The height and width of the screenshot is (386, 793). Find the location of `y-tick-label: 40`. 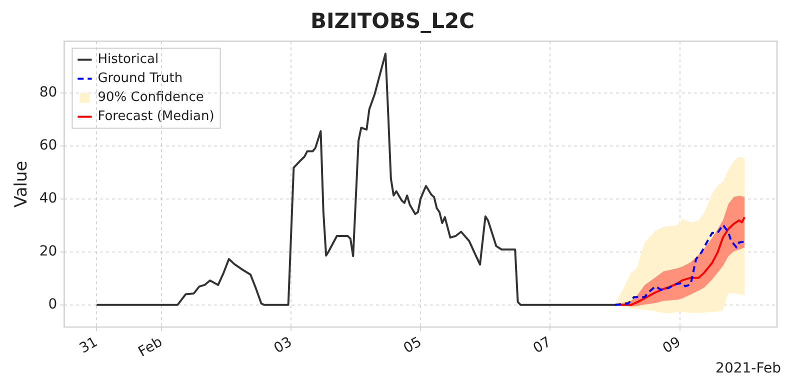

y-tick-label: 40 is located at coordinates (48, 198).